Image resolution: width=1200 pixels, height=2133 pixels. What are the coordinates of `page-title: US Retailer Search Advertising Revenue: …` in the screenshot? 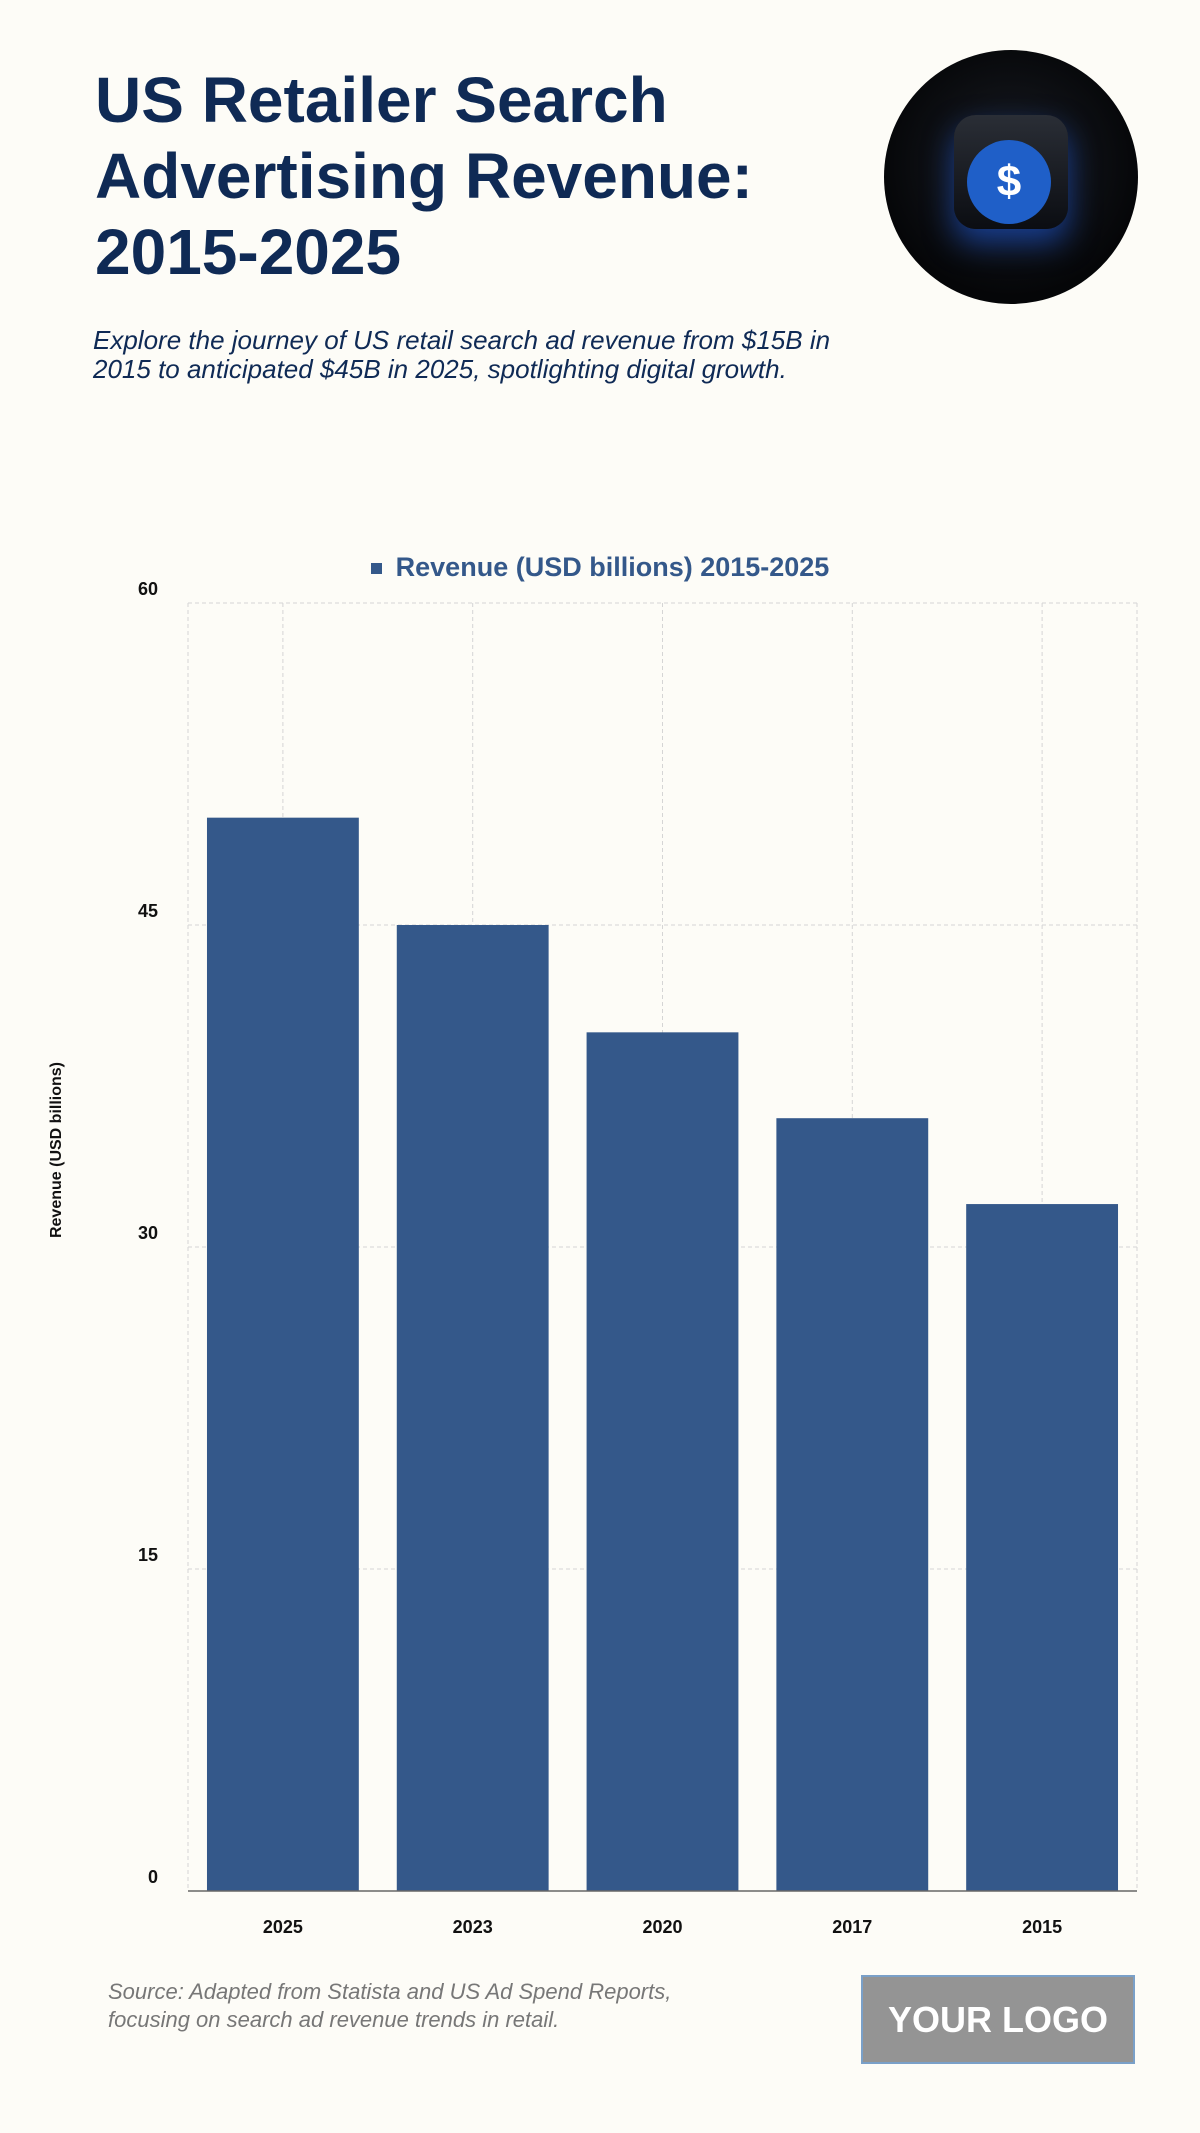 It's located at (424, 176).